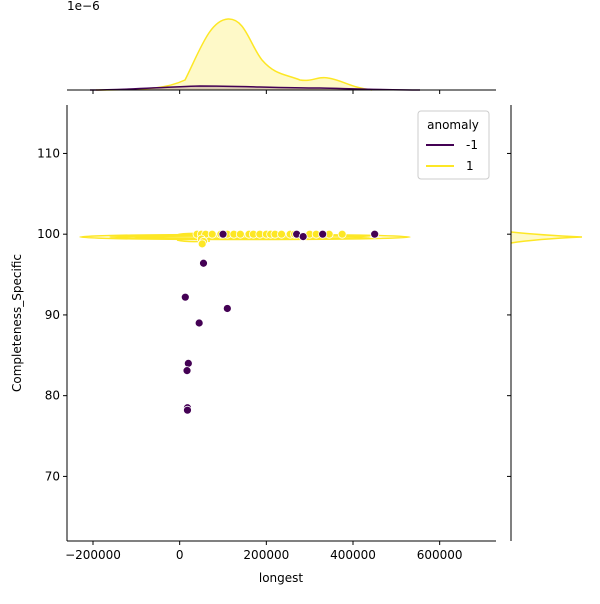  I want to click on right-marginal-kde, so click(545, 323).